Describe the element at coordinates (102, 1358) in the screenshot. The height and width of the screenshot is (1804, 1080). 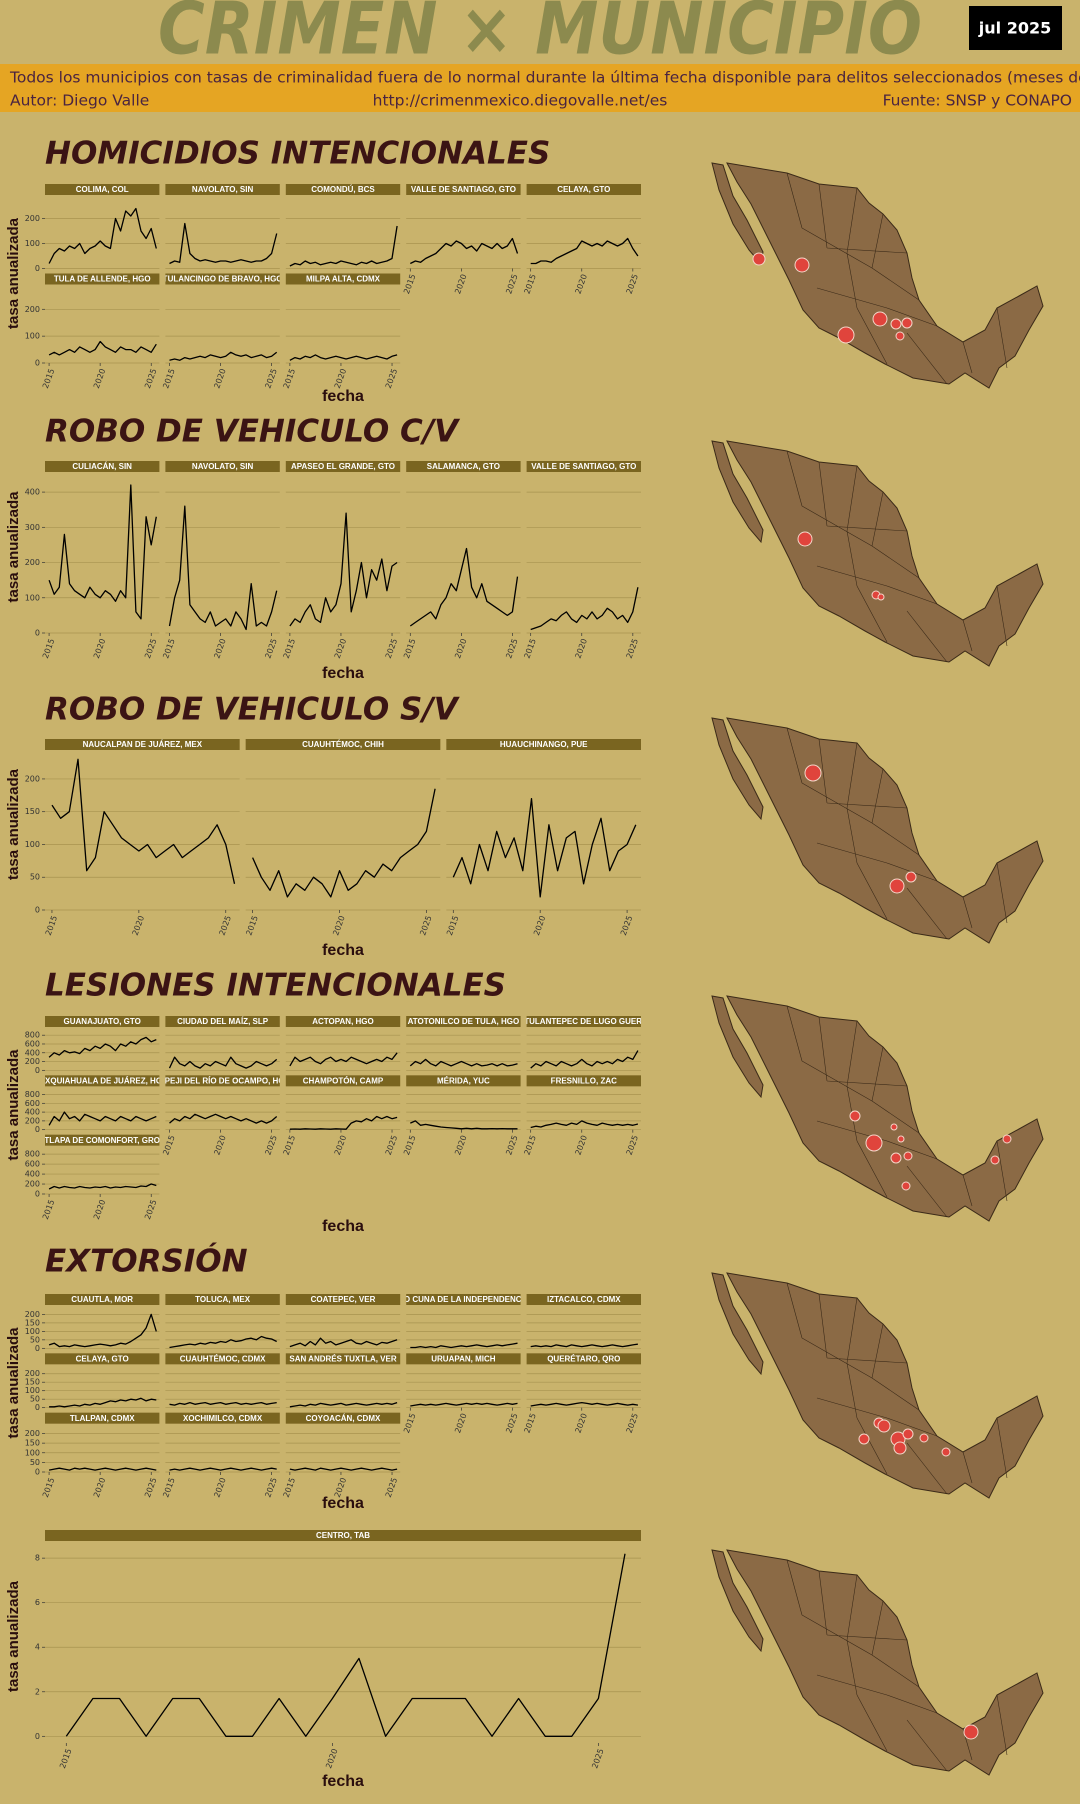
I see `strip-clip: CELAYA, GTO` at that location.